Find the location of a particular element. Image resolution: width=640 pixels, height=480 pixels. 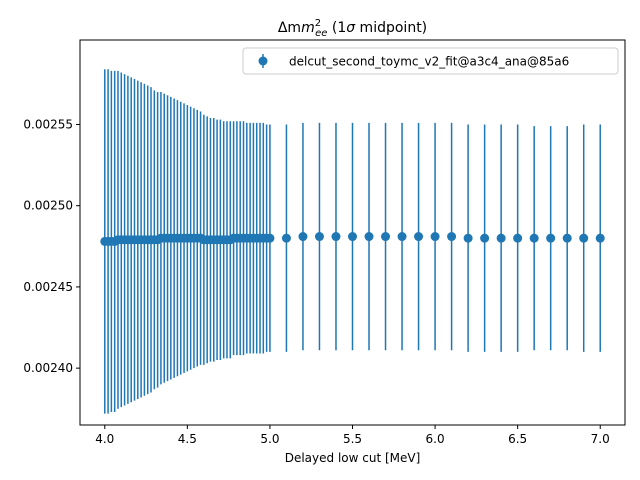

y-tick-label: 0.00255 is located at coordinates (48, 124).